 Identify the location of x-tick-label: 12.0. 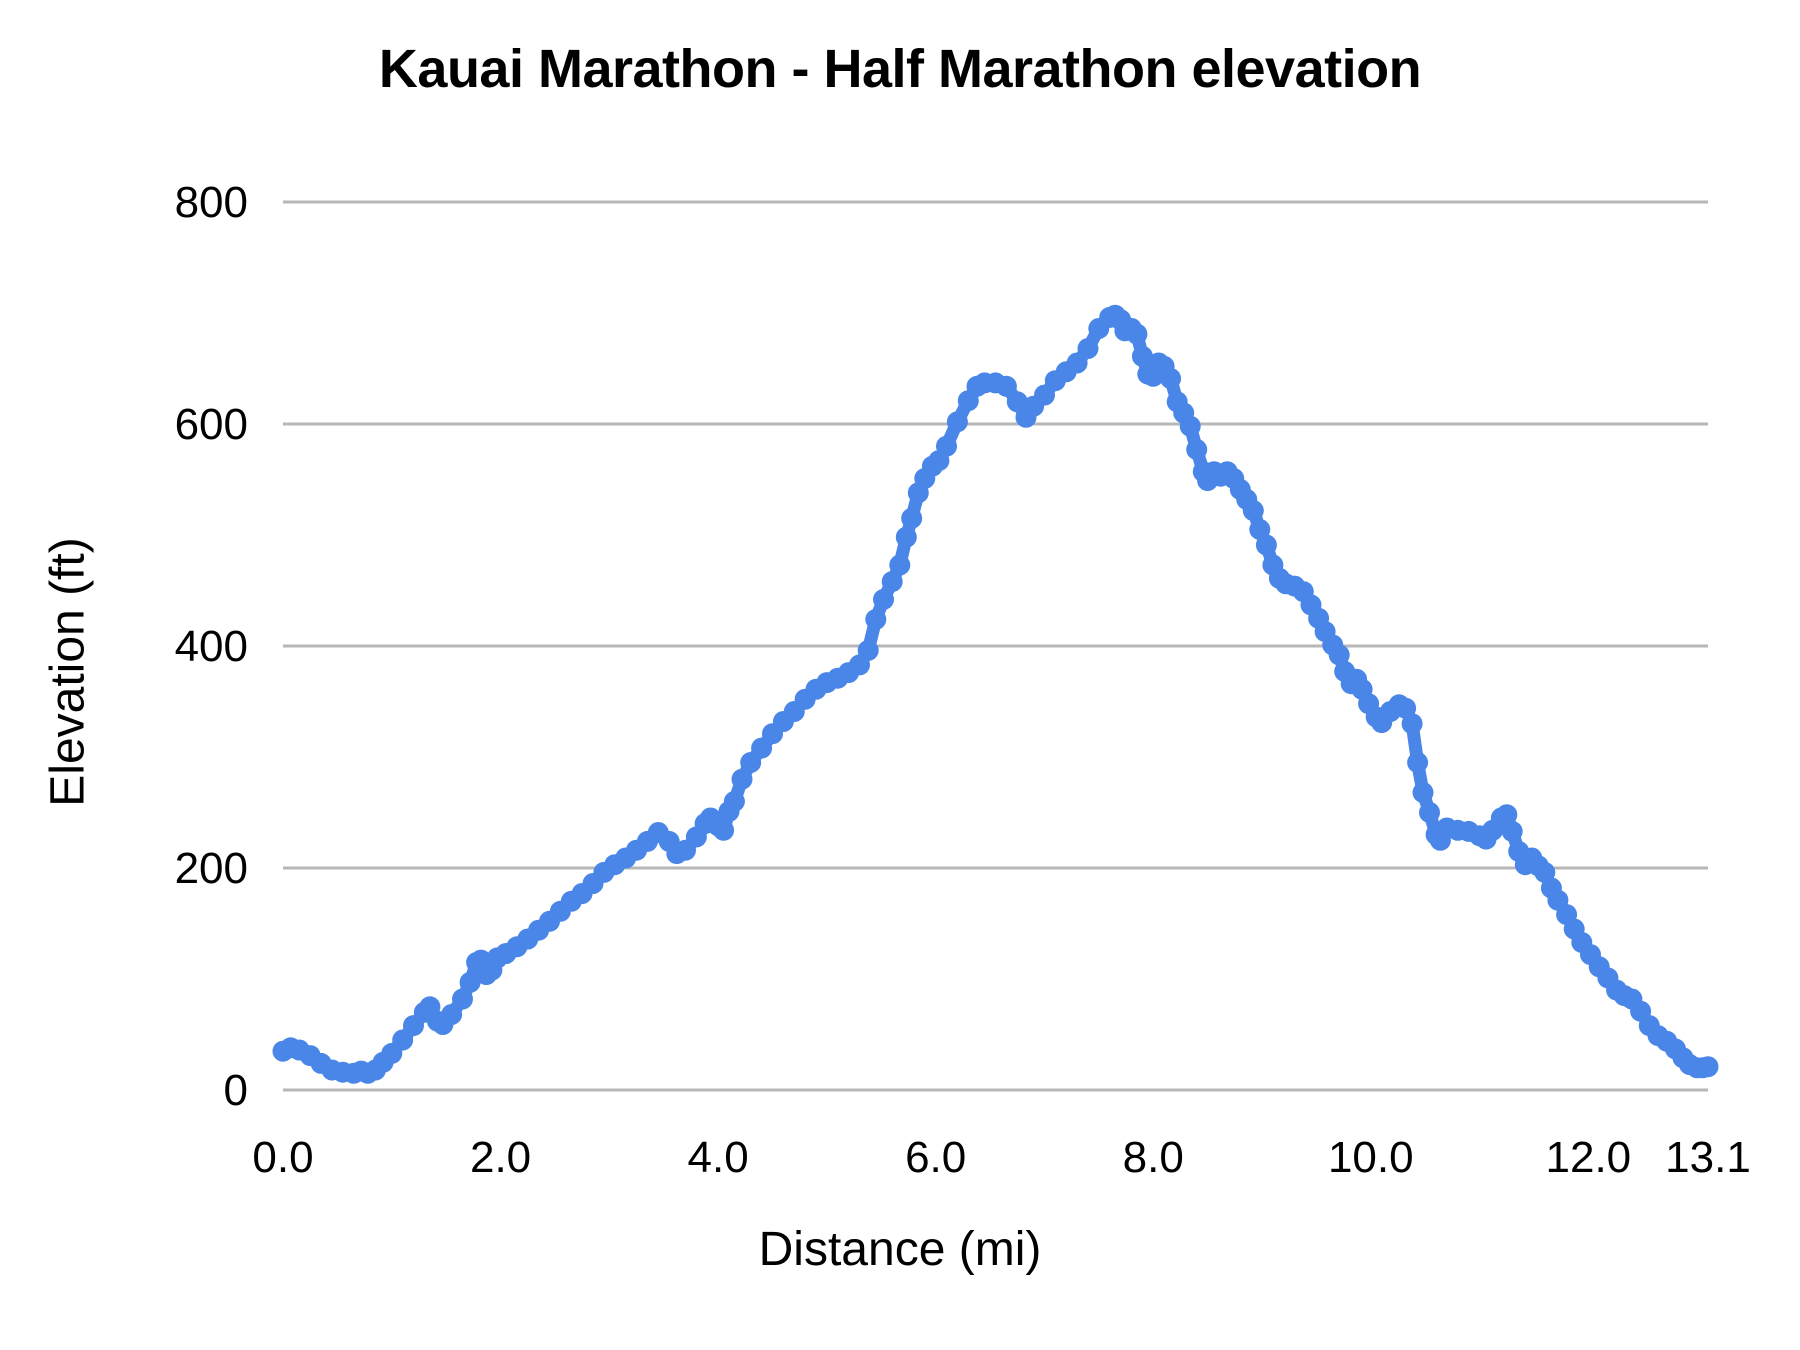
(1589, 1157).